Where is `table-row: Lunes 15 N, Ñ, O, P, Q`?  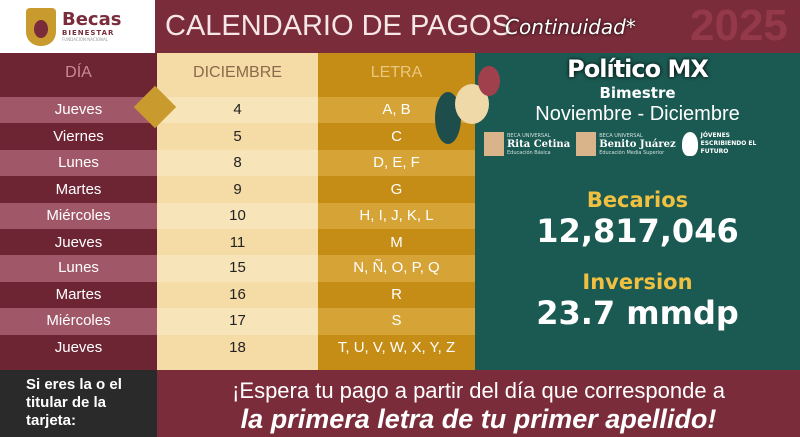 table-row: Lunes 15 N, Ñ, O, P, Q is located at coordinates (237, 268).